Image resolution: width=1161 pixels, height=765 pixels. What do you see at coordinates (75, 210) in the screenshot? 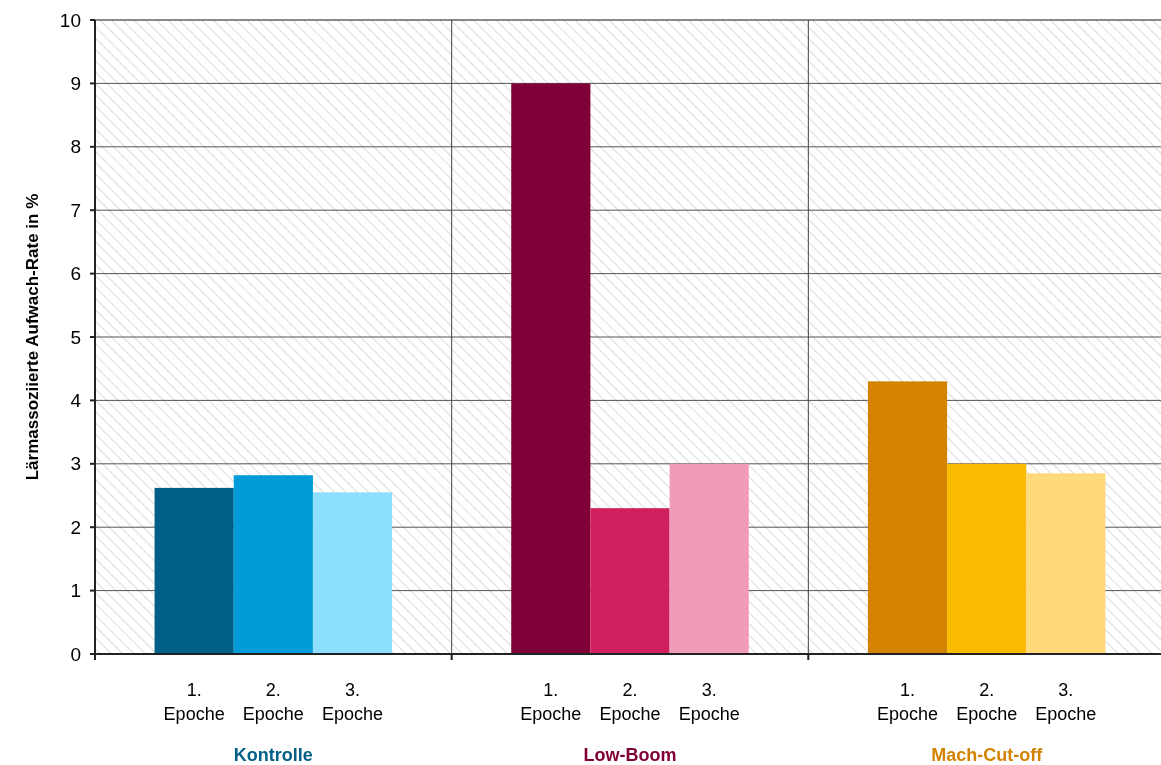
I see `y-tick-label: 7` at bounding box center [75, 210].